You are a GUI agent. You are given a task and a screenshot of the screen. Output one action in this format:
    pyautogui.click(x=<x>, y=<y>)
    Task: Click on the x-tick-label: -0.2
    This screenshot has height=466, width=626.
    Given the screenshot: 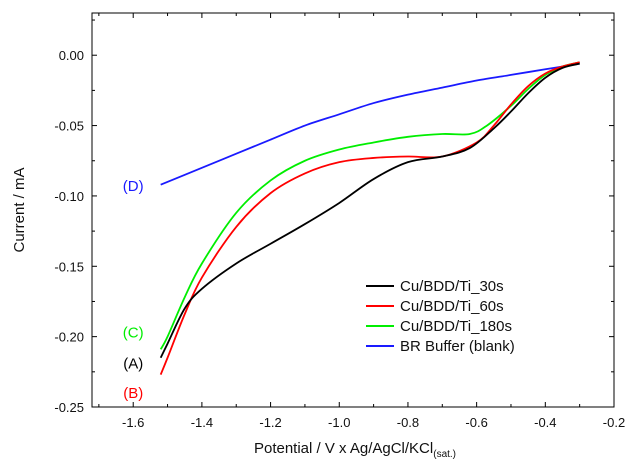 What is the action you would take?
    pyautogui.click(x=614, y=422)
    